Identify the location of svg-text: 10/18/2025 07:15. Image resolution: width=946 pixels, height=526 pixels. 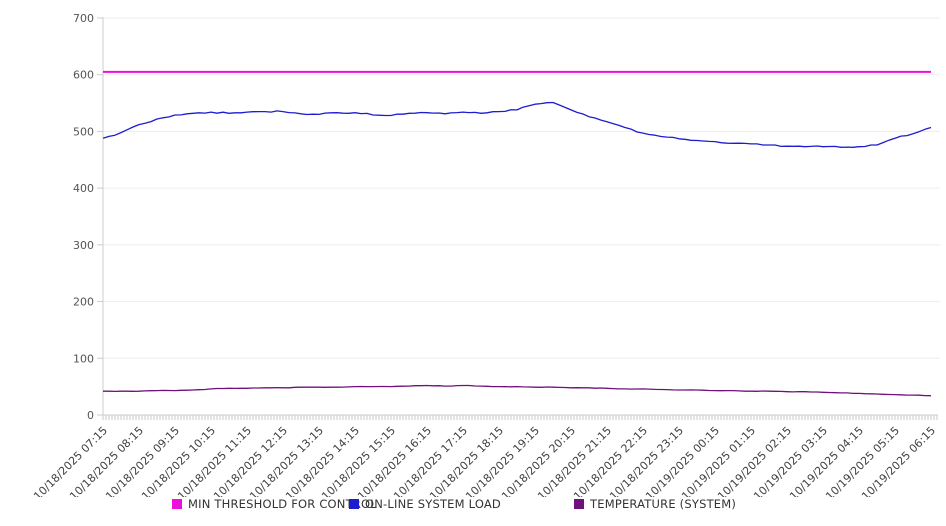
(70, 460).